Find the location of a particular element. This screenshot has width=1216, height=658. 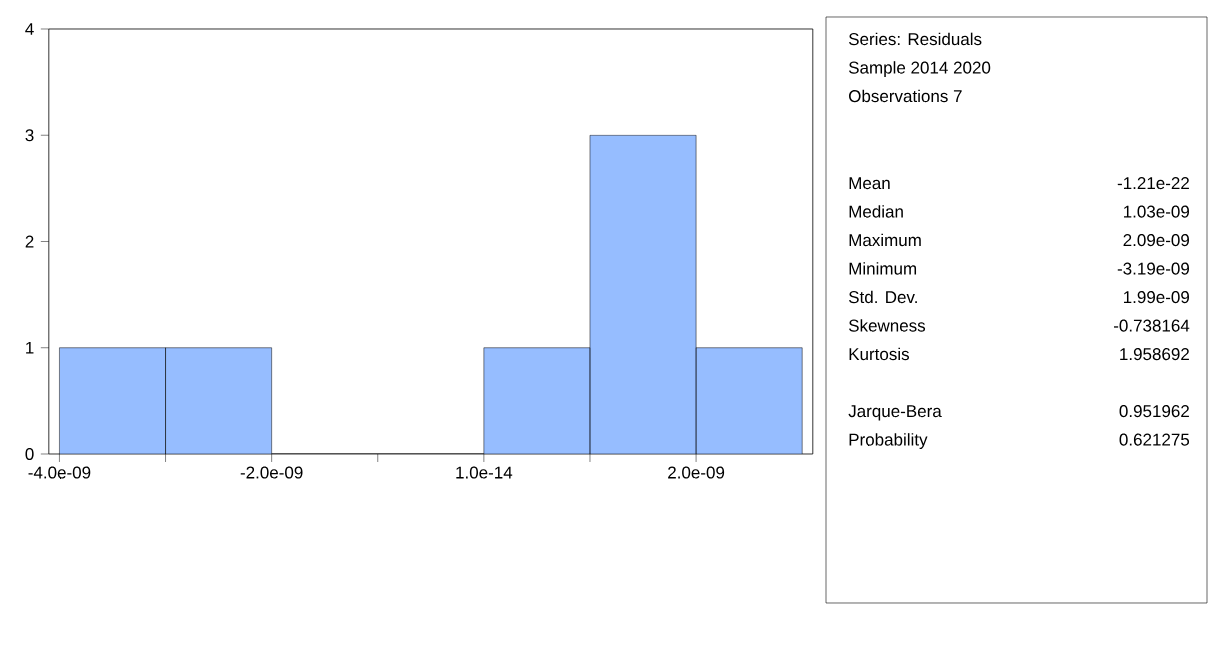

text: Jarque-Bera is located at coordinates (895, 413).